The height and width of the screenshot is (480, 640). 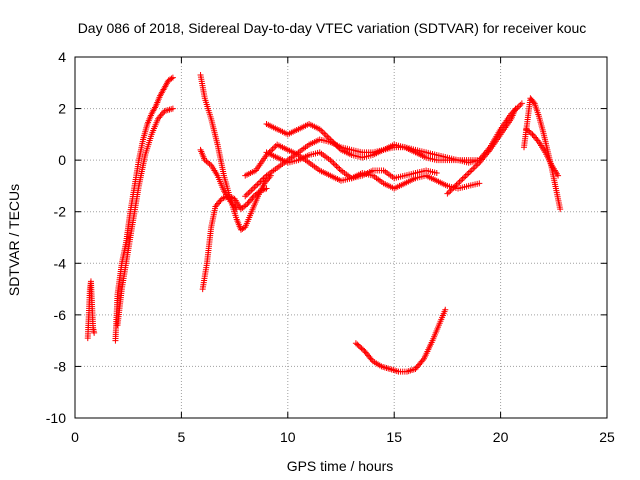 What do you see at coordinates (394, 437) in the screenshot?
I see `x-tick-label: 15` at bounding box center [394, 437].